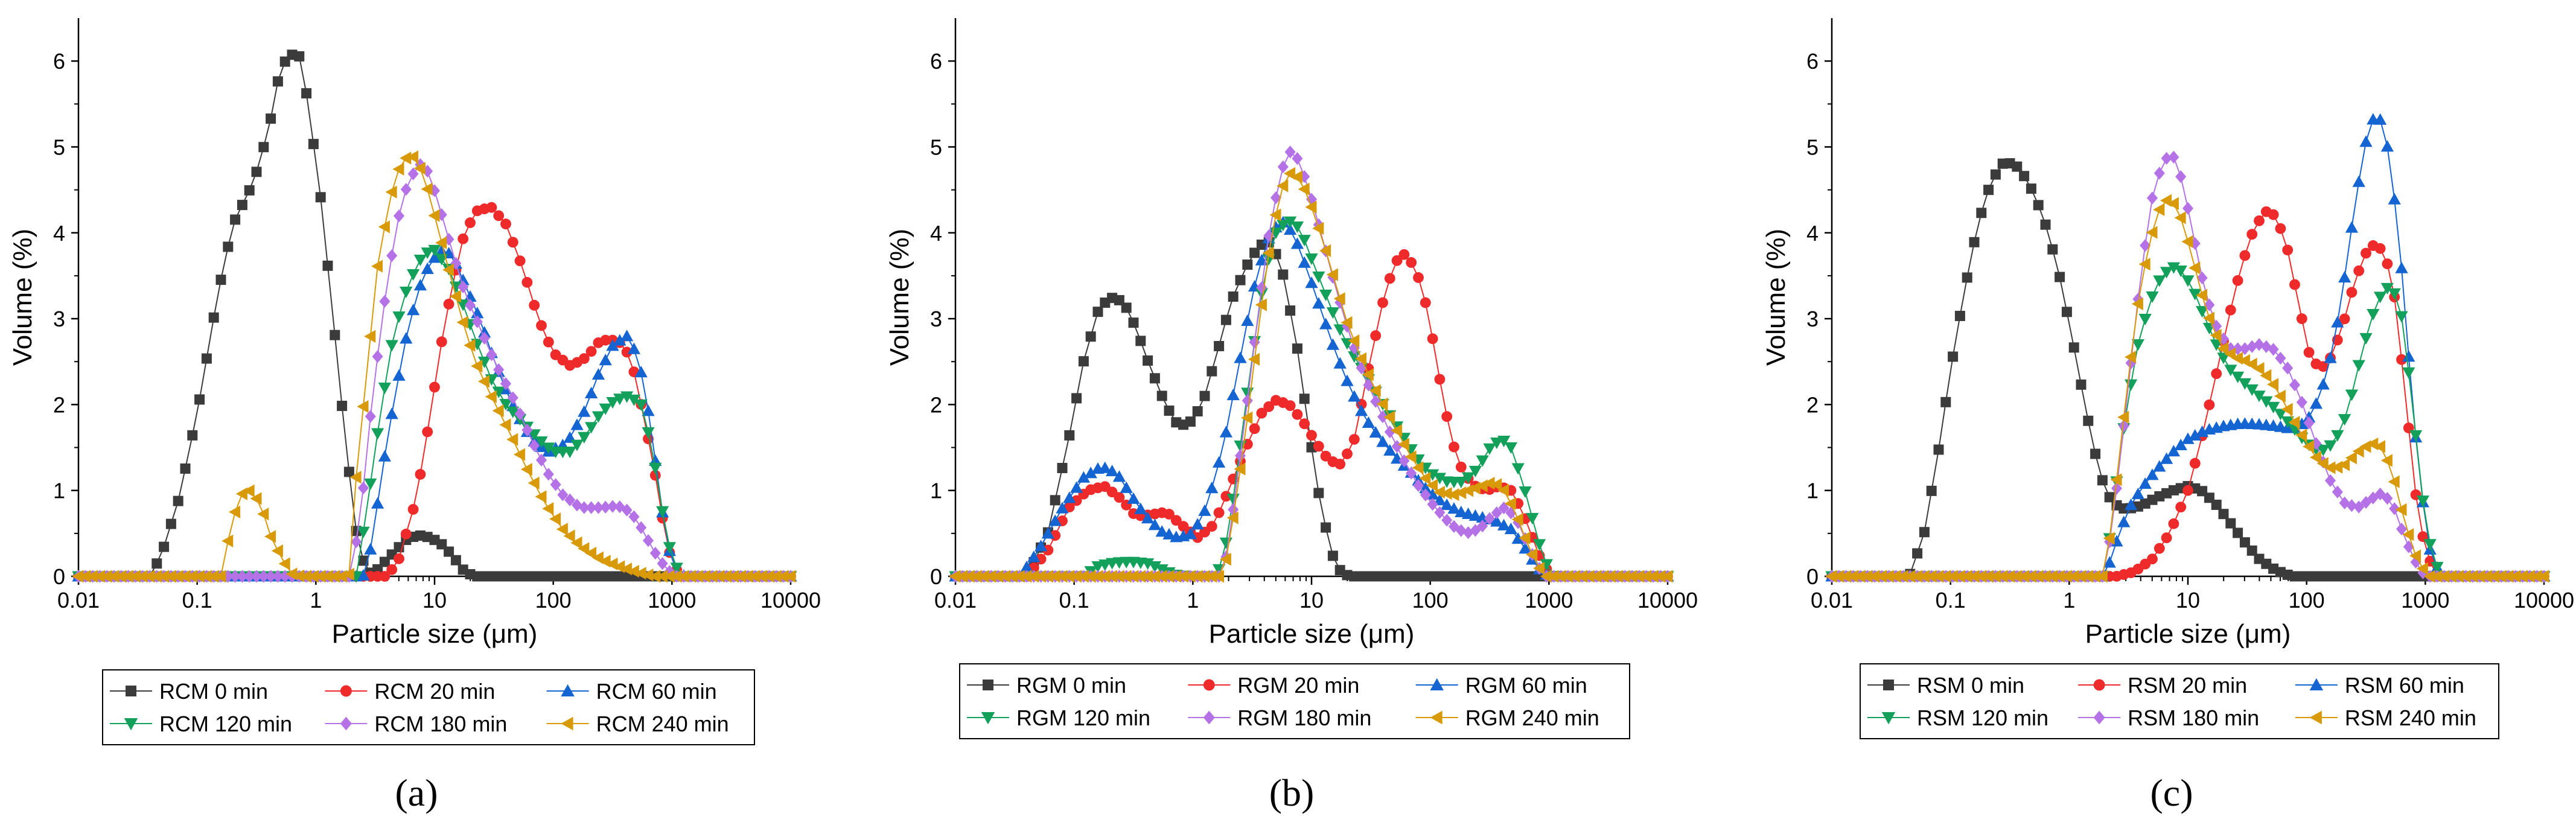 The image size is (2576, 831). I want to click on legend-entry: RGM 60 min, so click(1501, 685).